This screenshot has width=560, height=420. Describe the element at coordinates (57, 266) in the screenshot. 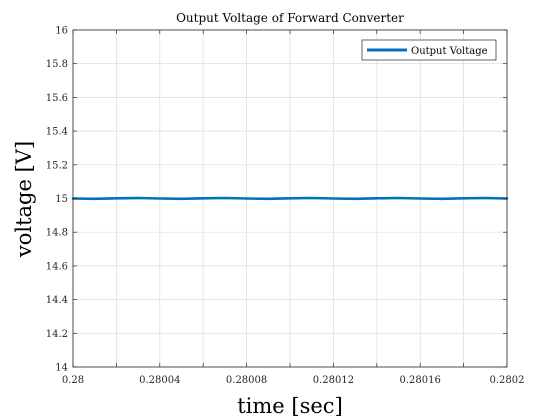

I see `y-tick-label: 14.6` at that location.